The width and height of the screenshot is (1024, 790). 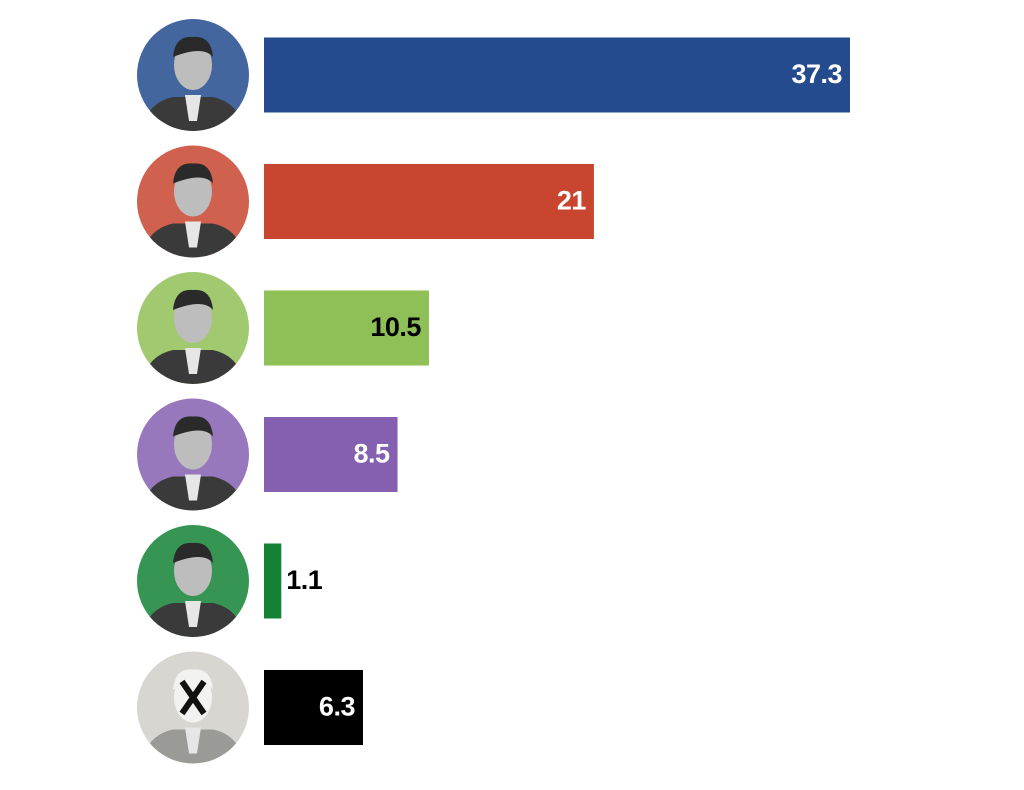 What do you see at coordinates (572, 201) in the screenshot?
I see `value-label: 21` at bounding box center [572, 201].